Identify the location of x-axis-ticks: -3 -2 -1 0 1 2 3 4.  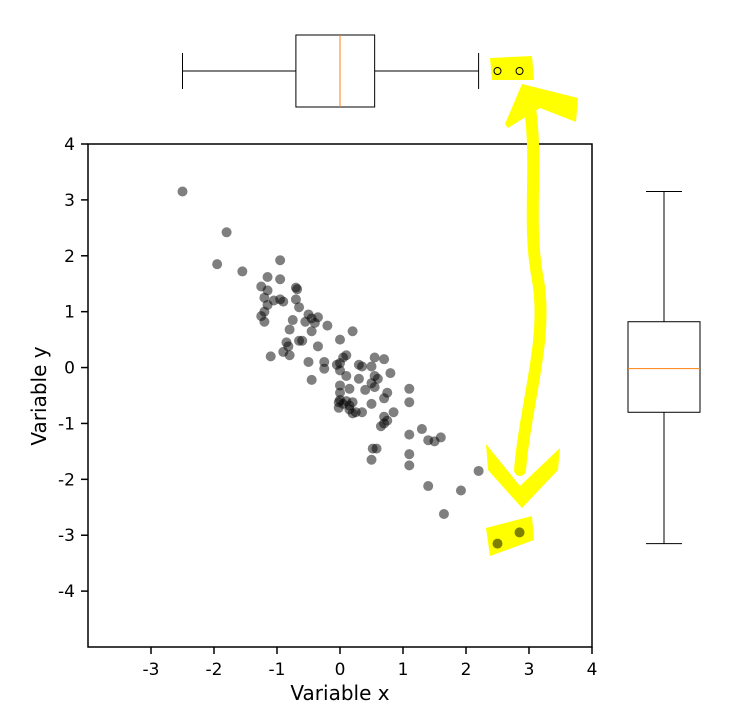
(370, 663).